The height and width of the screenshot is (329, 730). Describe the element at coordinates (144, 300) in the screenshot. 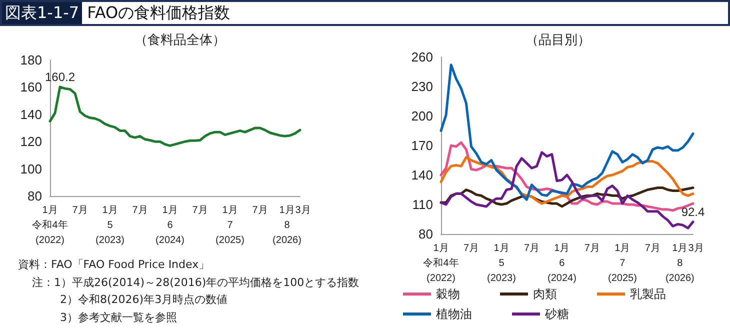

I see `text: 2）令和8(2026)年3月時点の数値` at that location.